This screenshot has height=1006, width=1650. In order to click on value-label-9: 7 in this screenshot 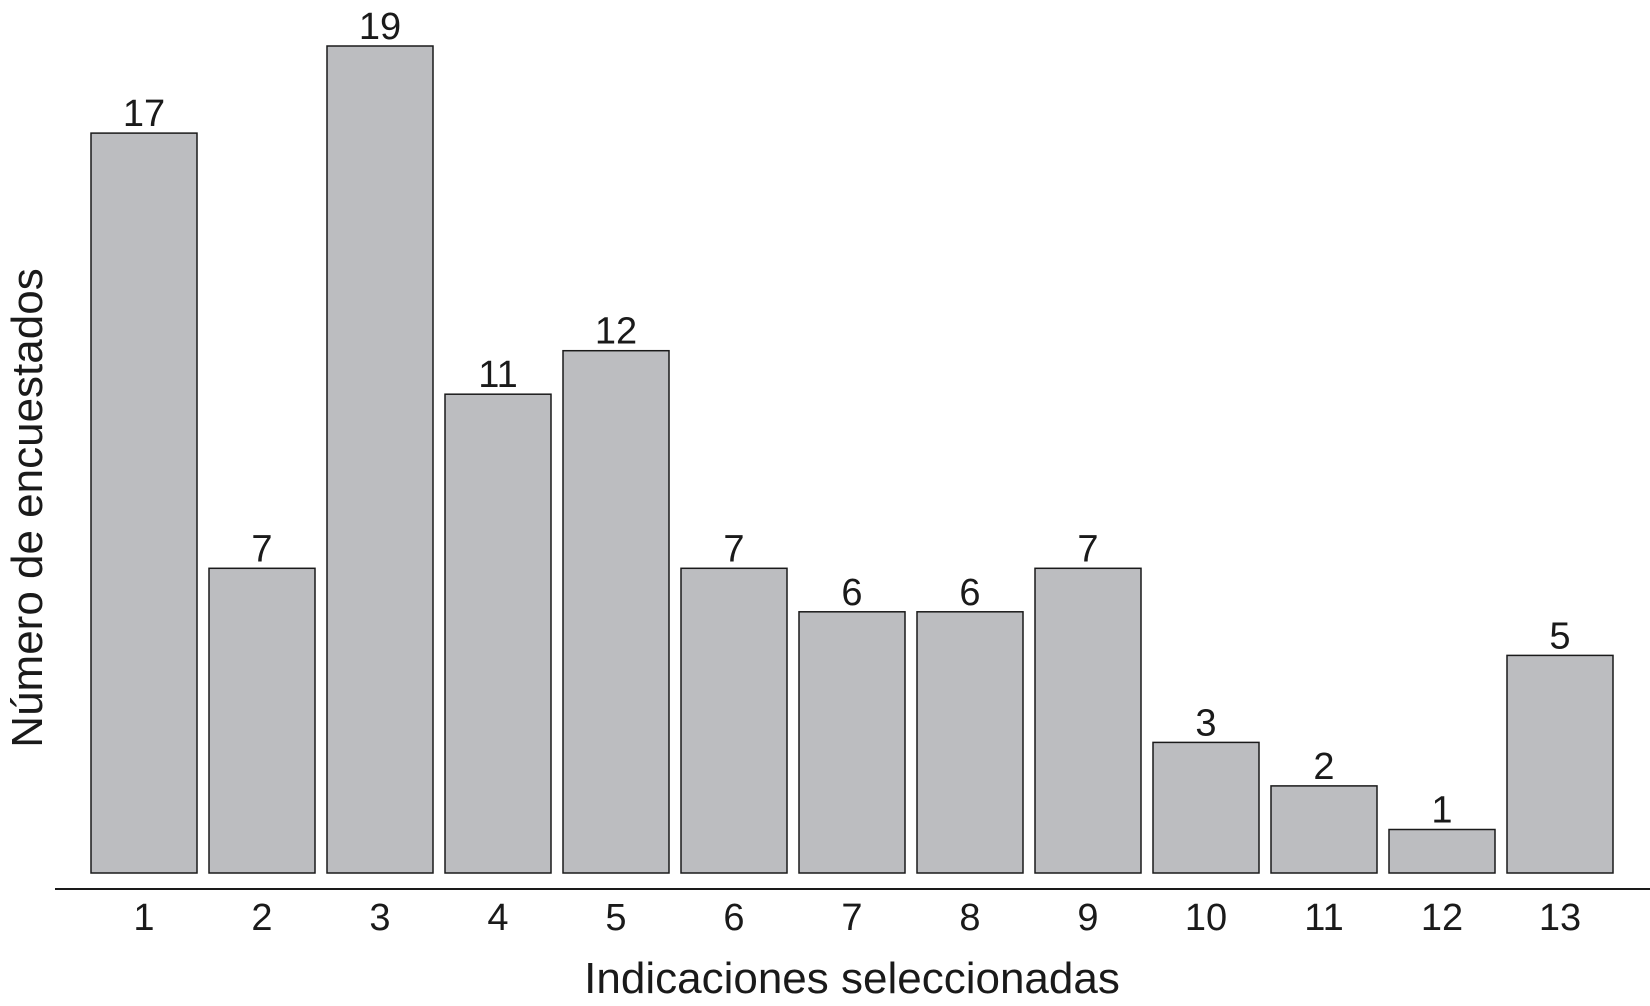, I will do `click(1087, 549)`.